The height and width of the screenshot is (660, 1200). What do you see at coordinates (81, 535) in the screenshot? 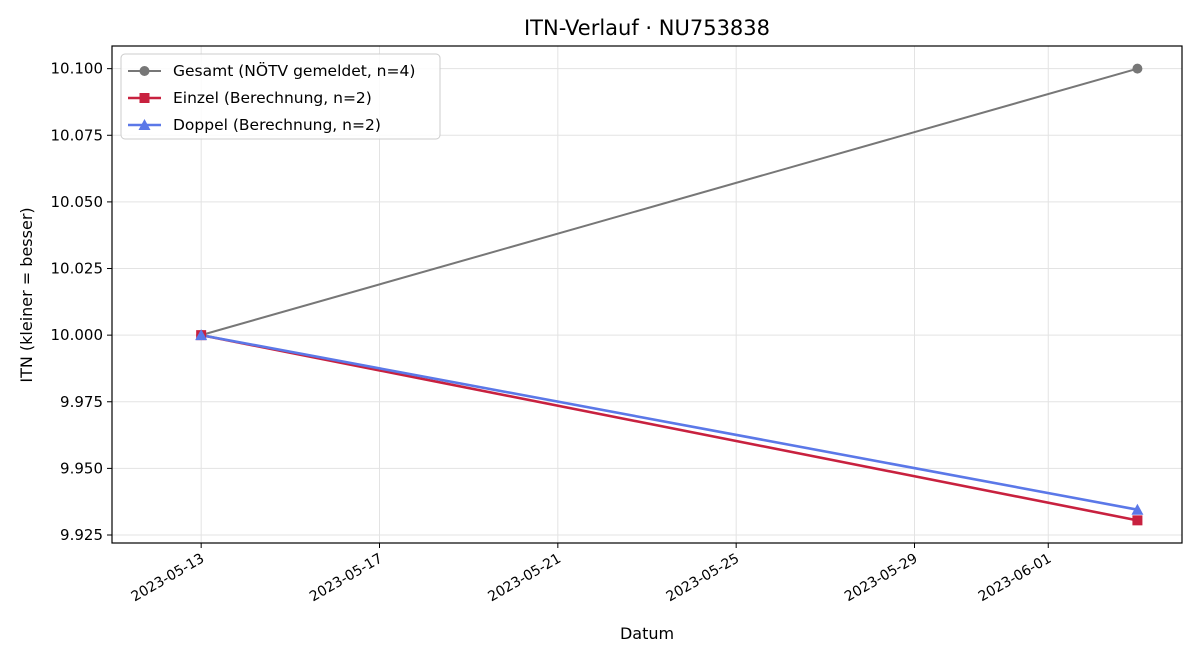
I see `y-tick-label: 9.925` at bounding box center [81, 535].